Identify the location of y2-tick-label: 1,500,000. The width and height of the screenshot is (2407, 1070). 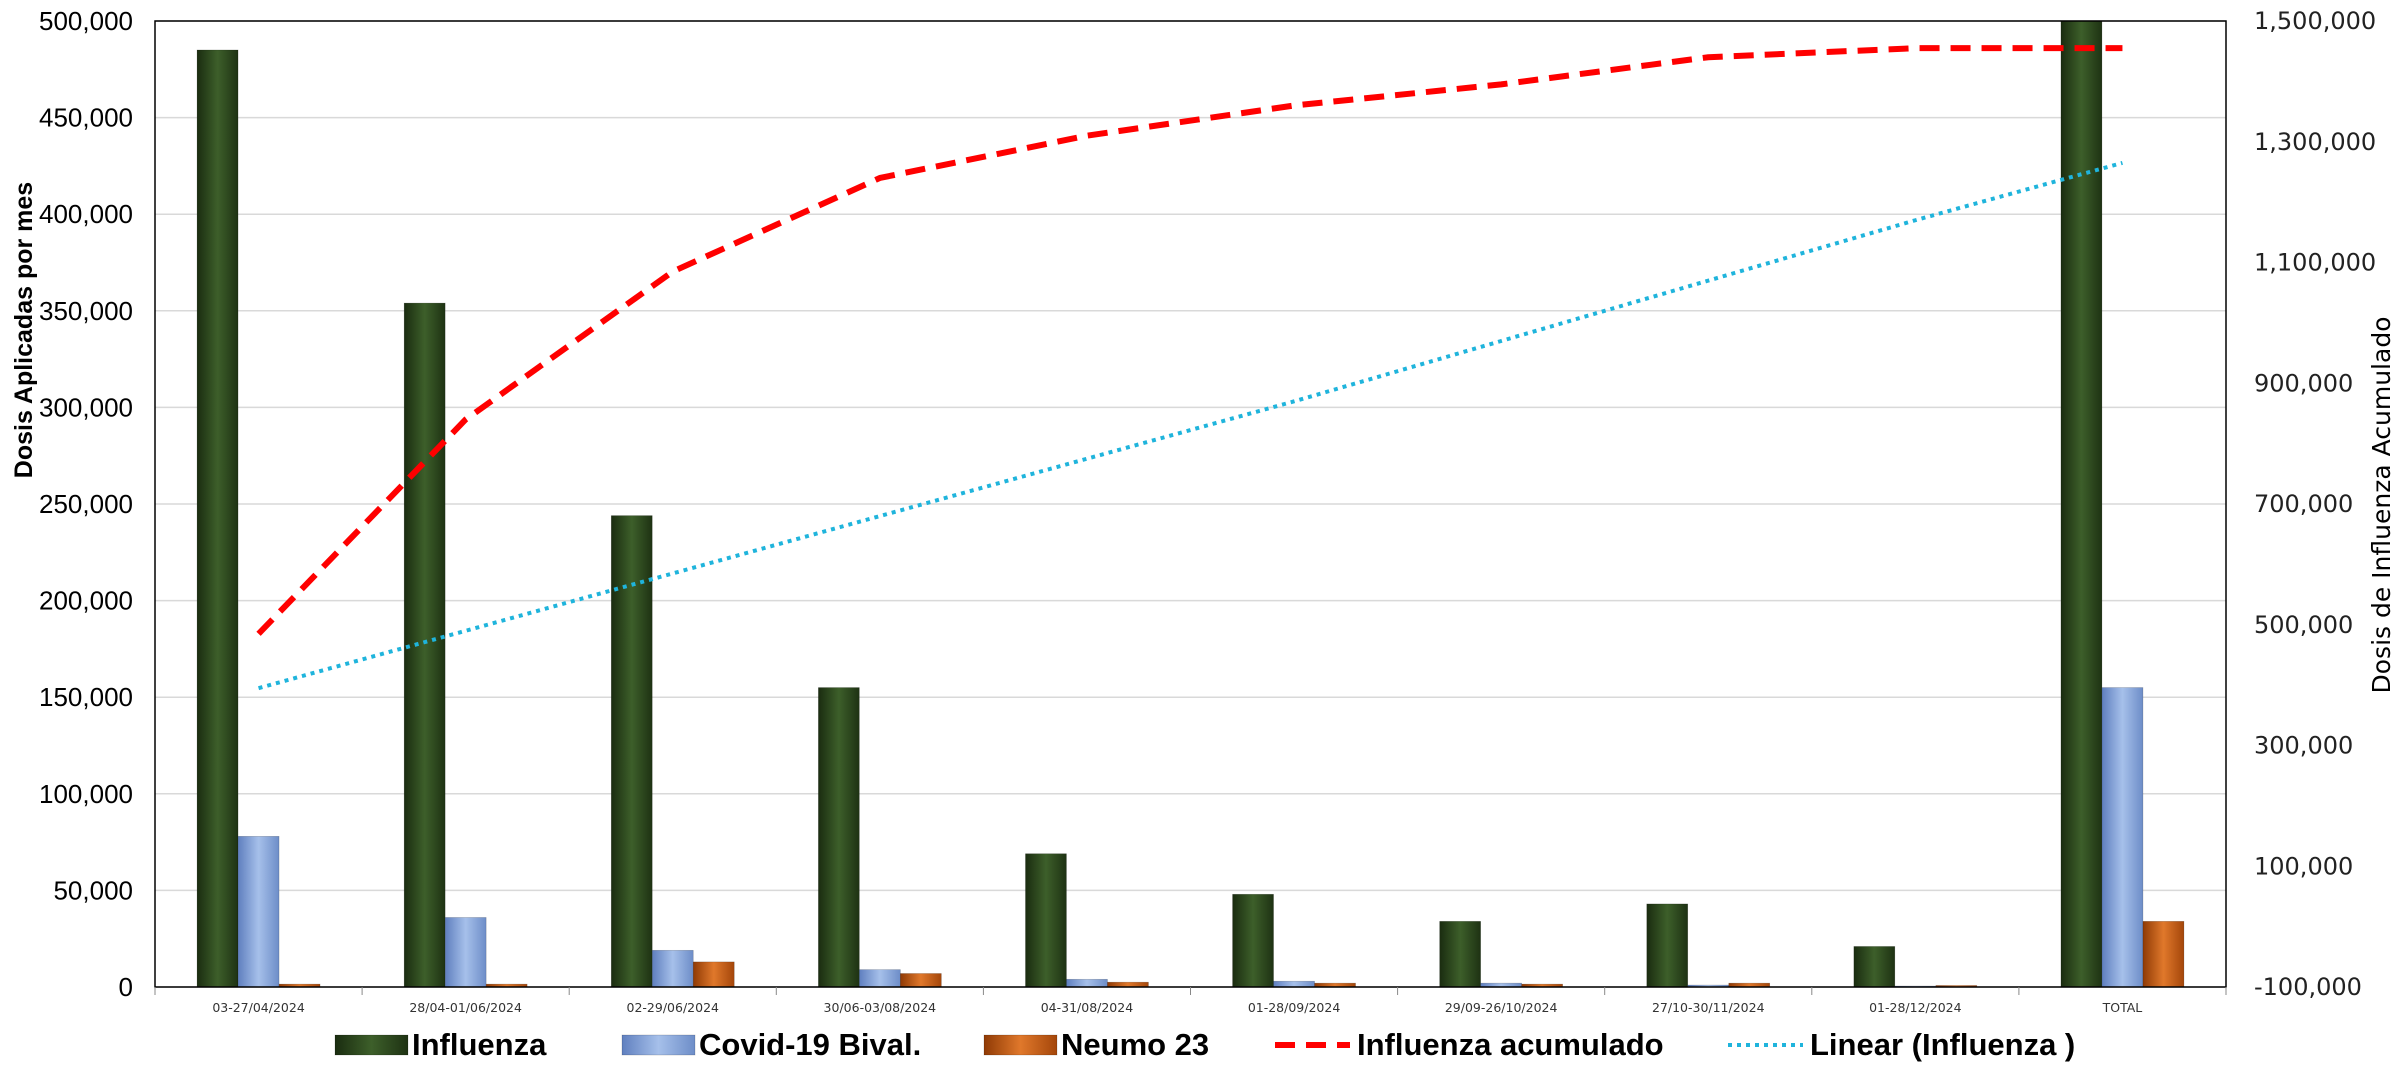
(2315, 21).